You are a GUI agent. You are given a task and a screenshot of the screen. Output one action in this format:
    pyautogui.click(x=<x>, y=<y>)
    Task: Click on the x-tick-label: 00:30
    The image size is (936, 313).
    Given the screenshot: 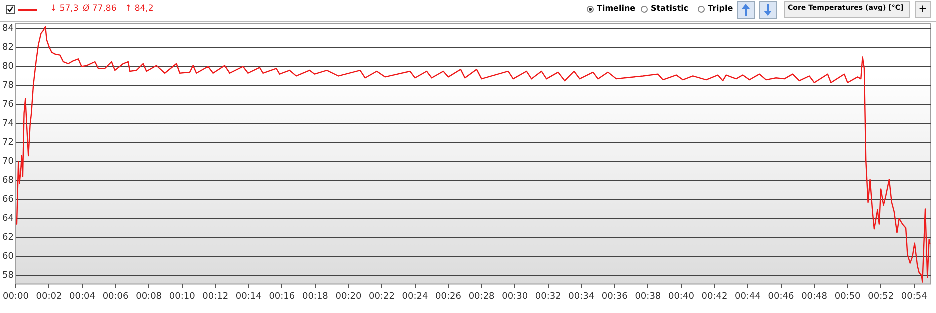 What is the action you would take?
    pyautogui.click(x=515, y=297)
    